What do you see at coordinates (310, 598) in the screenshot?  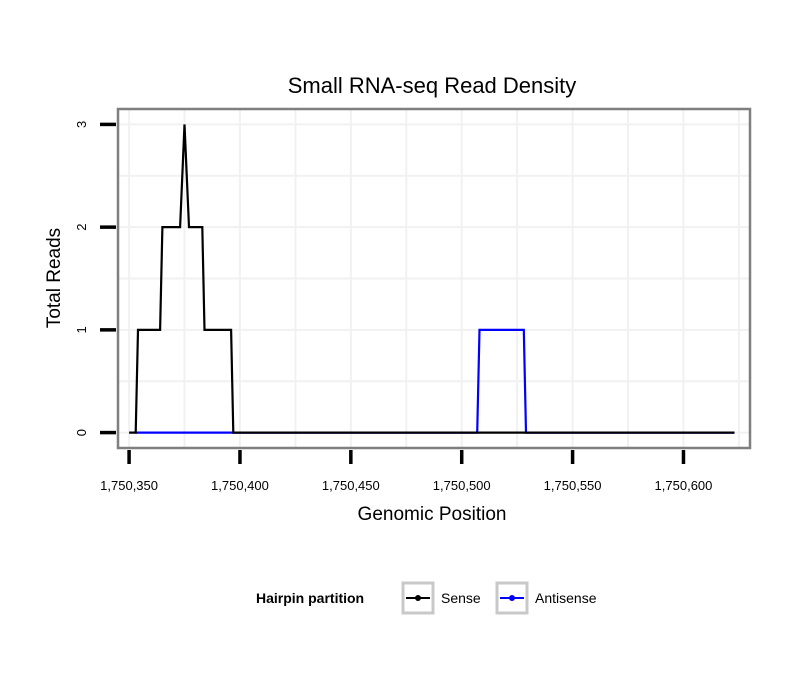 I see `legend-title: Hairpin partition` at bounding box center [310, 598].